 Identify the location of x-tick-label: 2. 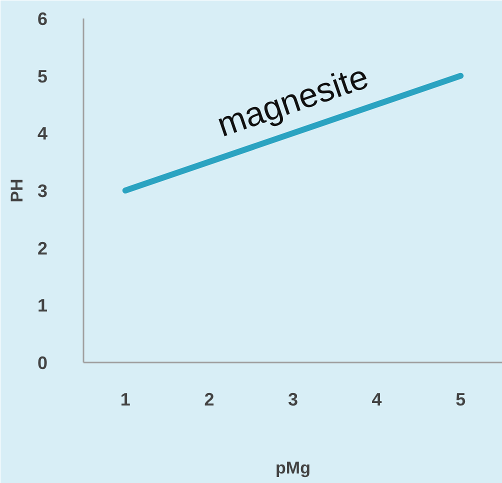
(209, 400).